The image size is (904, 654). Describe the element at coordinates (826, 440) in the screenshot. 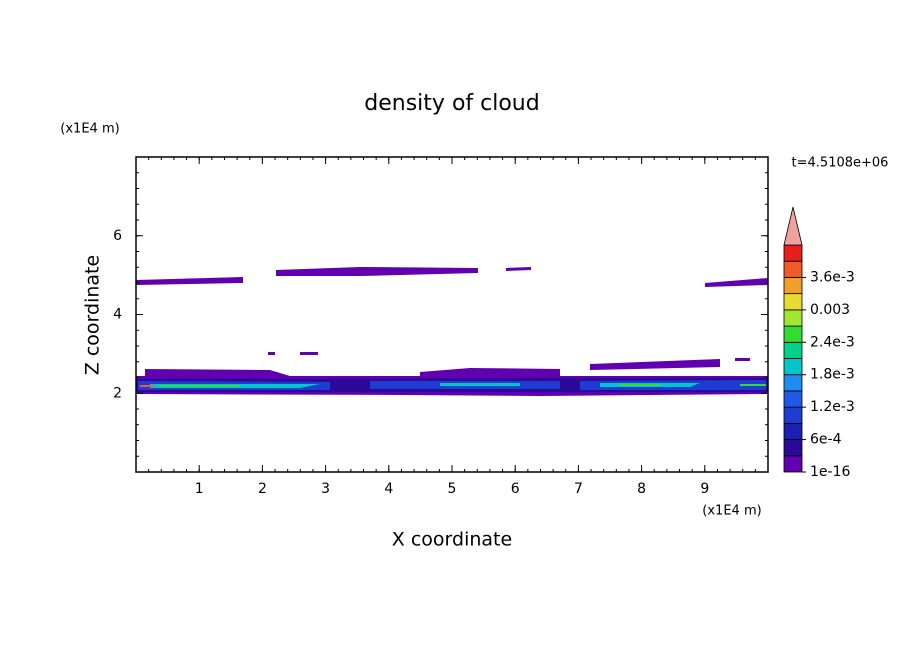

I see `colorbar-label: 6e-4` at that location.